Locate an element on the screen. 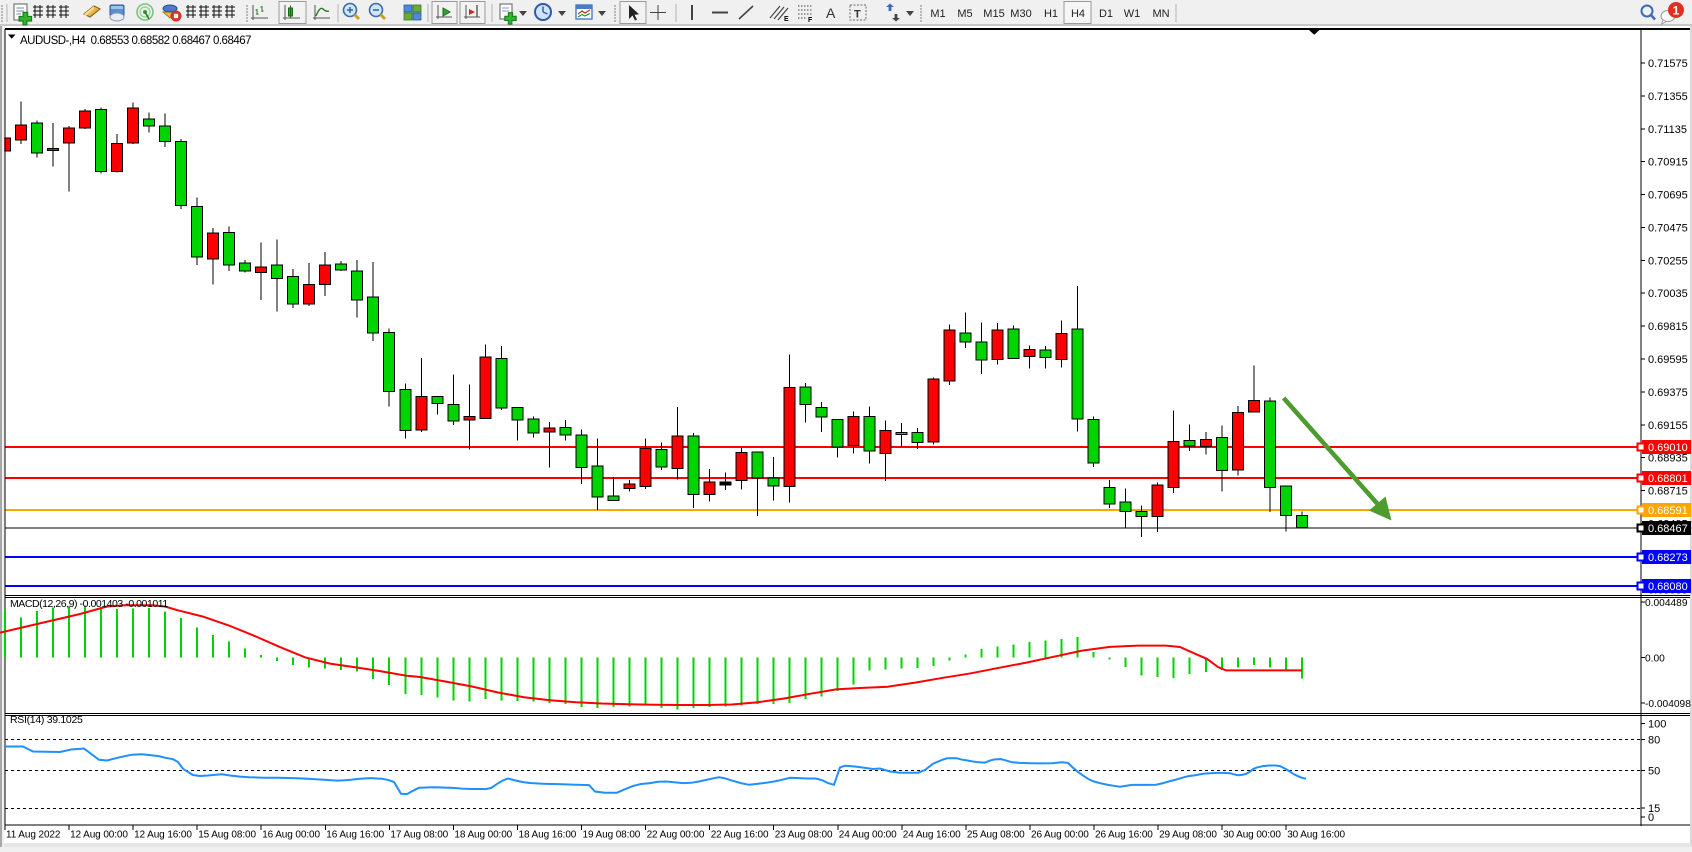  svg-text: M5 is located at coordinates (964, 14).